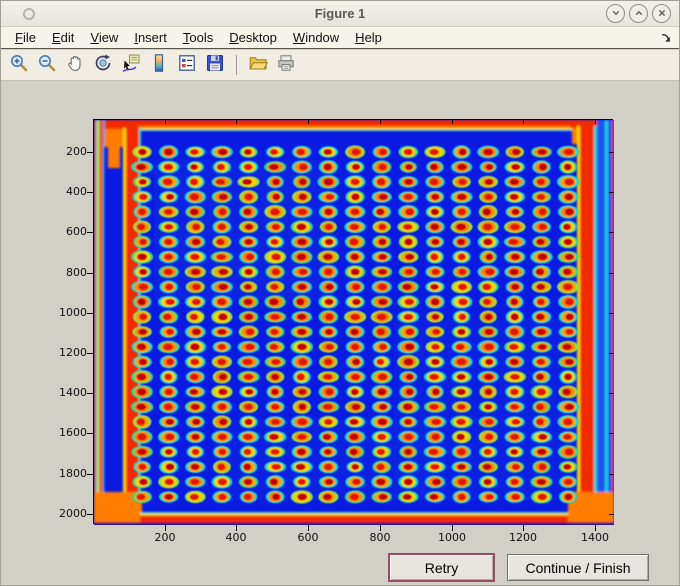  Describe the element at coordinates (380, 537) in the screenshot. I see `x-tick-label: 800` at that location.